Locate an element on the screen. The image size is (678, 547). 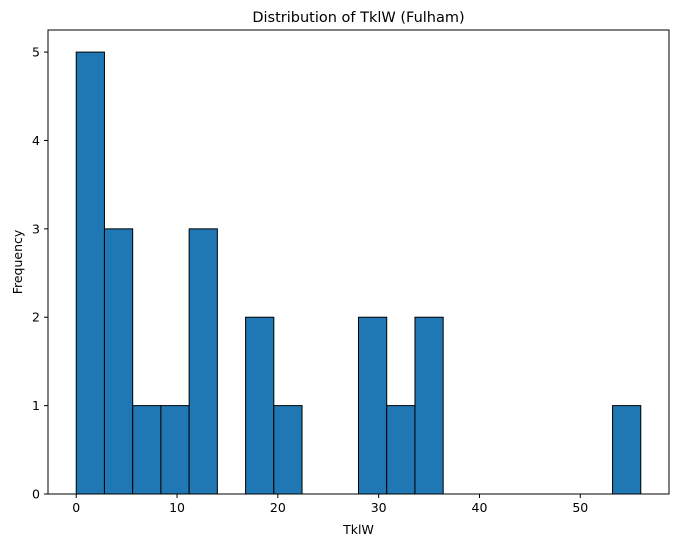
y-axis-ticks: 0 1 2 3 4 5 is located at coordinates (40, 273).